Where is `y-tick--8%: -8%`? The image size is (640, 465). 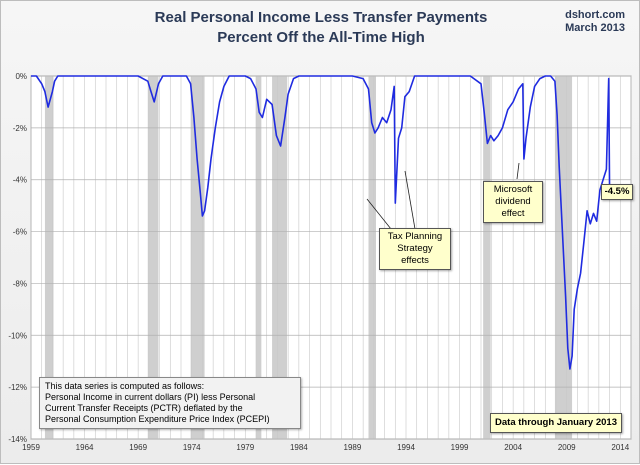 y-tick--8%: -8% is located at coordinates (20, 283).